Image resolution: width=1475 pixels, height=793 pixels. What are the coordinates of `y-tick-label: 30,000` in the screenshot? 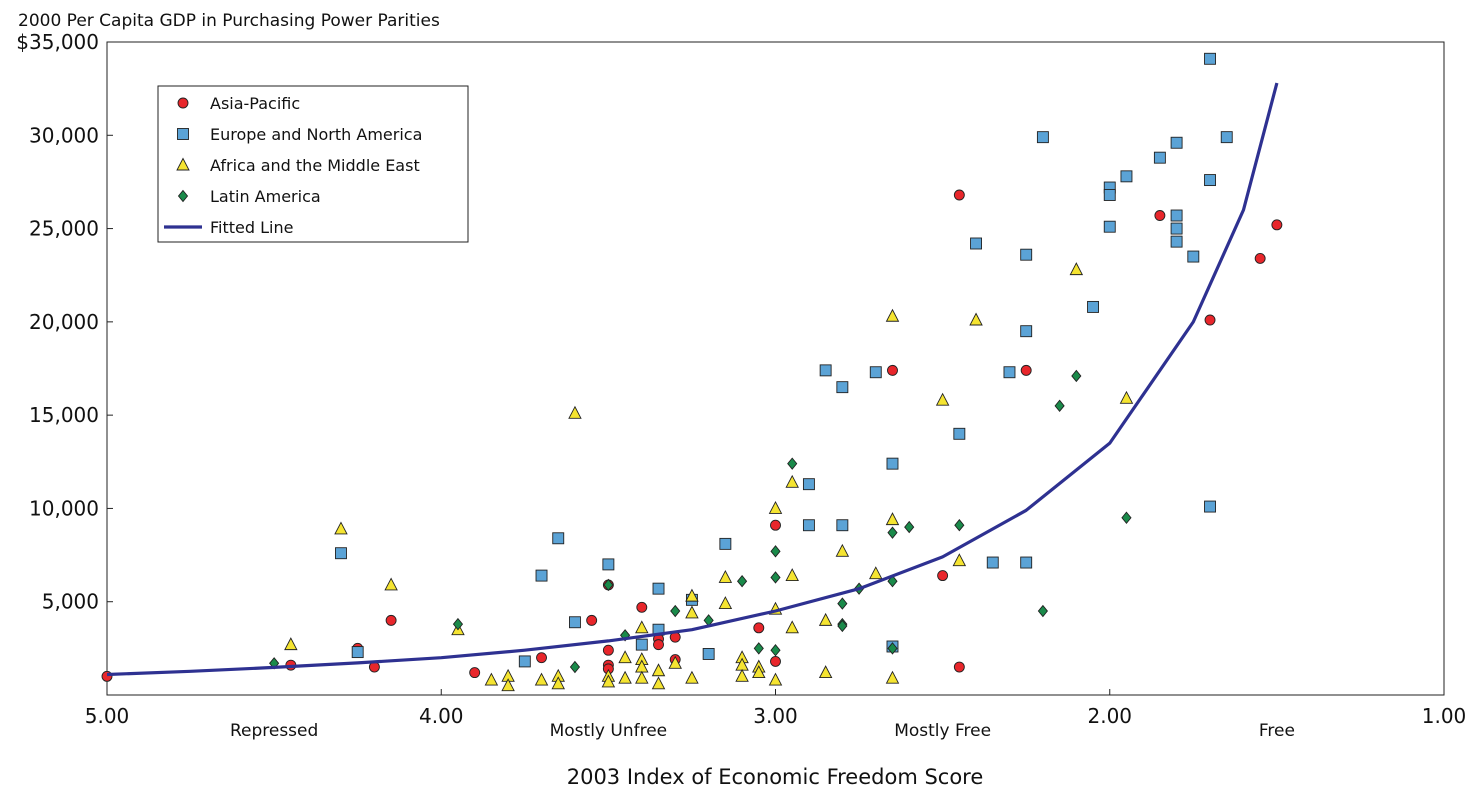 It's located at (64, 135).